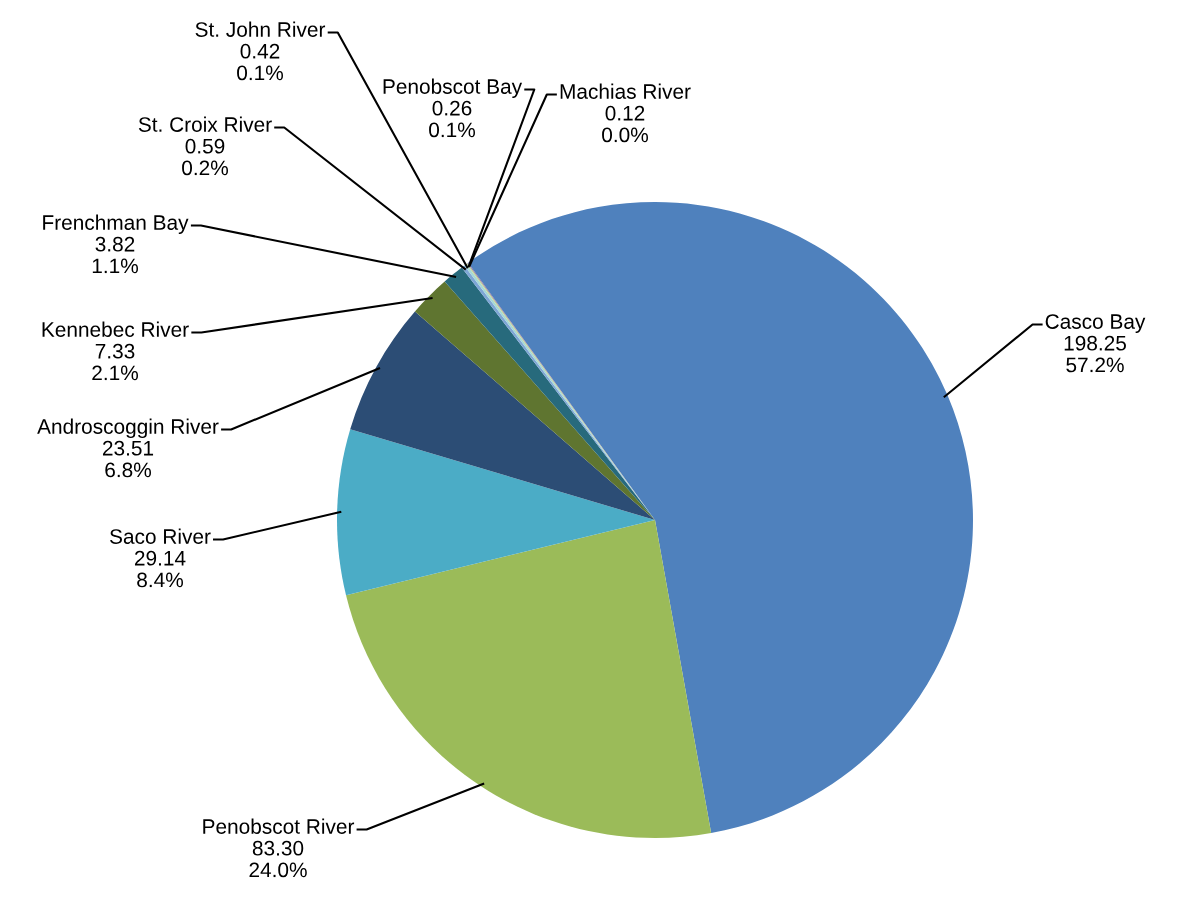  I want to click on slice-label: Androscoggin River, so click(128, 428).